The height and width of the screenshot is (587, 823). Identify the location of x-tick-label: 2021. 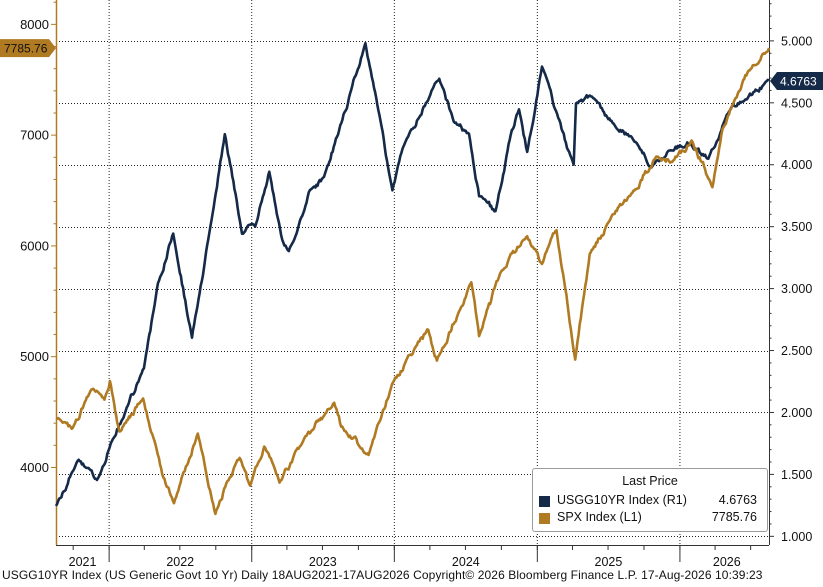
(83, 562).